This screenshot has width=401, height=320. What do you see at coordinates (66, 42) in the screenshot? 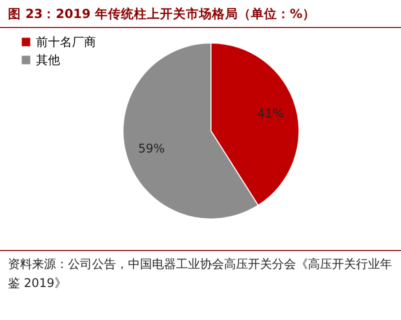
I see `legend-label: 前十名厂商` at bounding box center [66, 42].